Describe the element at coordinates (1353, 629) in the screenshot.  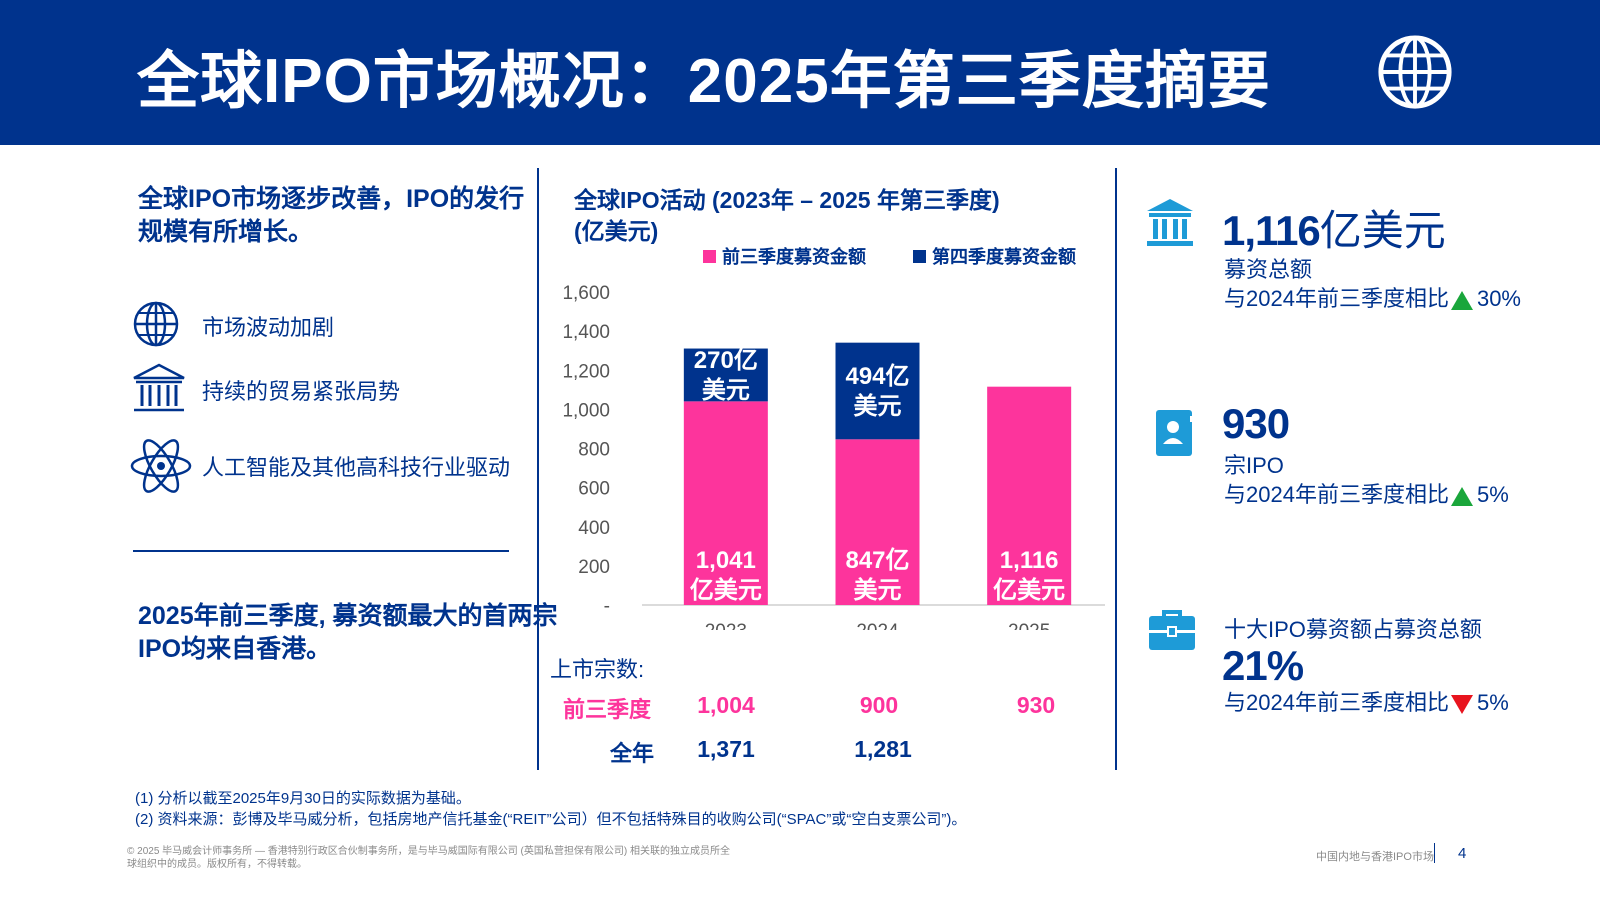
I see `stat-top10-label: 十大IPO募资额占募资总额` at that location.